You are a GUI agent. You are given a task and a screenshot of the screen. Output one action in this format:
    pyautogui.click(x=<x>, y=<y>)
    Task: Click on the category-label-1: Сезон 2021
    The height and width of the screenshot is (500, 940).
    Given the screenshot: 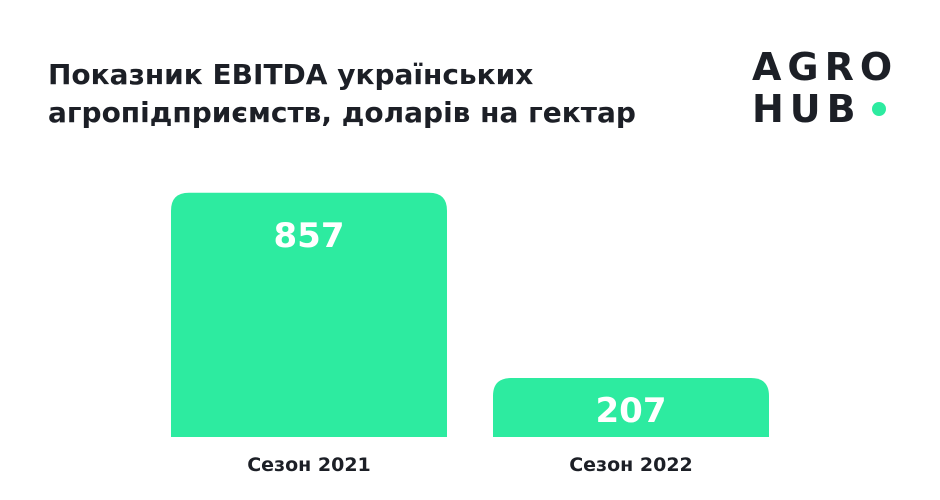 What is the action you would take?
    pyautogui.click(x=309, y=465)
    